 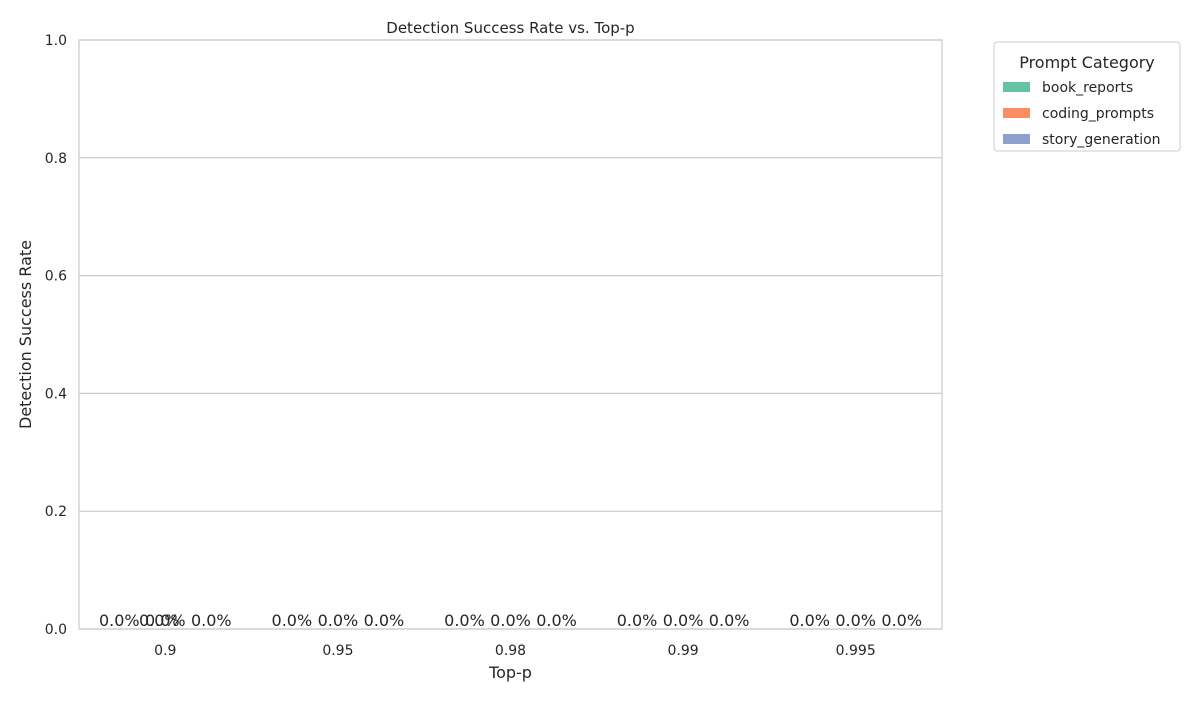 What do you see at coordinates (1016, 113) in the screenshot?
I see `legend-swatch-coding_prompts` at bounding box center [1016, 113].